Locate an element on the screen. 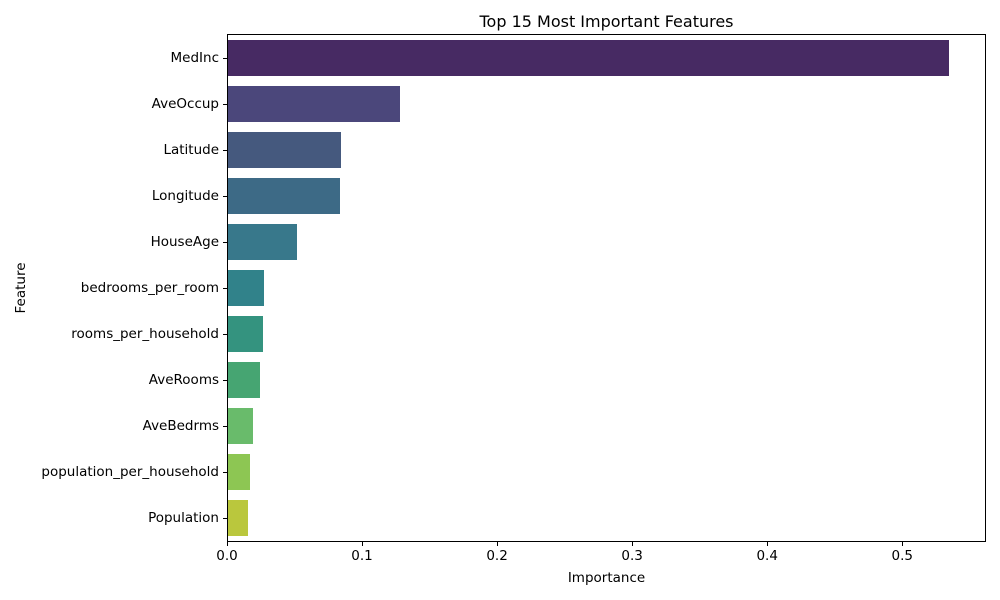 The height and width of the screenshot is (600, 1000). y-tick-label: Longitude is located at coordinates (185, 196).